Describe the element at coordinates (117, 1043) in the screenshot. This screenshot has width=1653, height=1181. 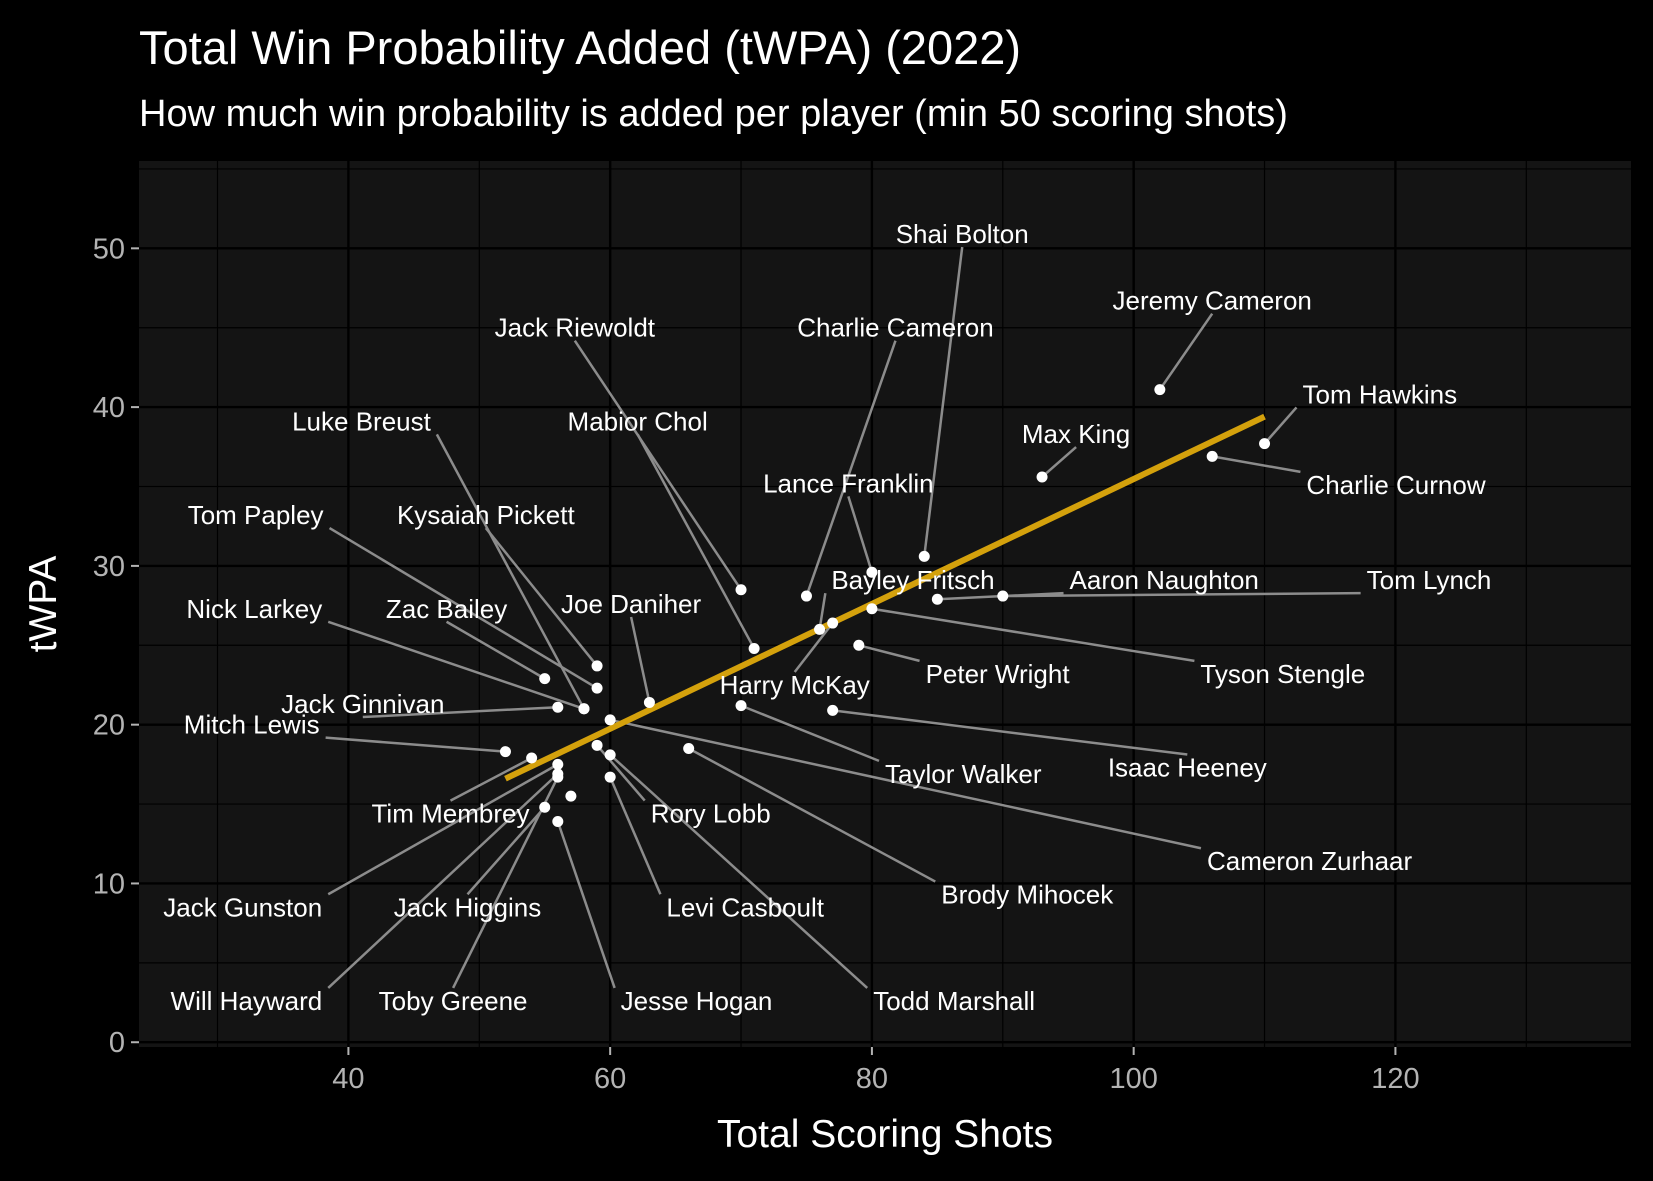
I see `y-tick-label: 0` at that location.